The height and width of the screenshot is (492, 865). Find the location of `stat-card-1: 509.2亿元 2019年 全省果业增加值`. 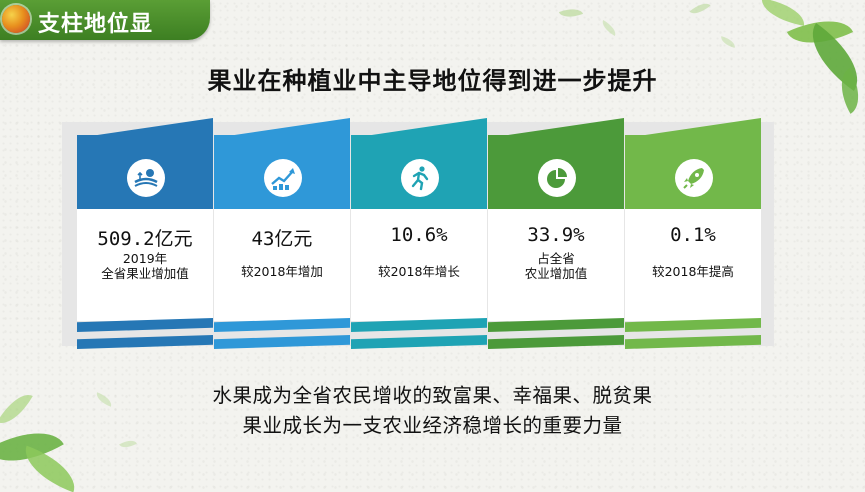

stat-card-1: 509.2亿元 2019年 全省果业增加值 is located at coordinates (145, 234).